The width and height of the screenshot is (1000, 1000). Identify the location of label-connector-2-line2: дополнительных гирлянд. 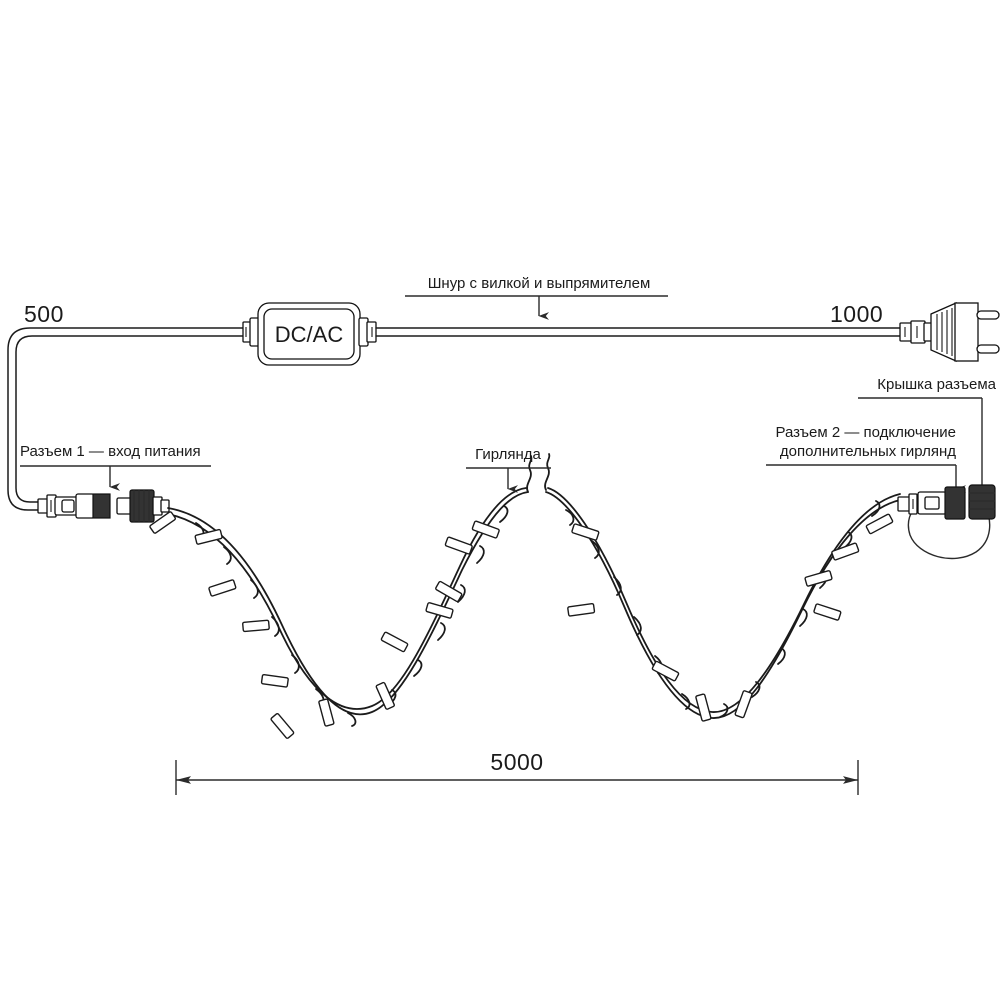
(868, 451).